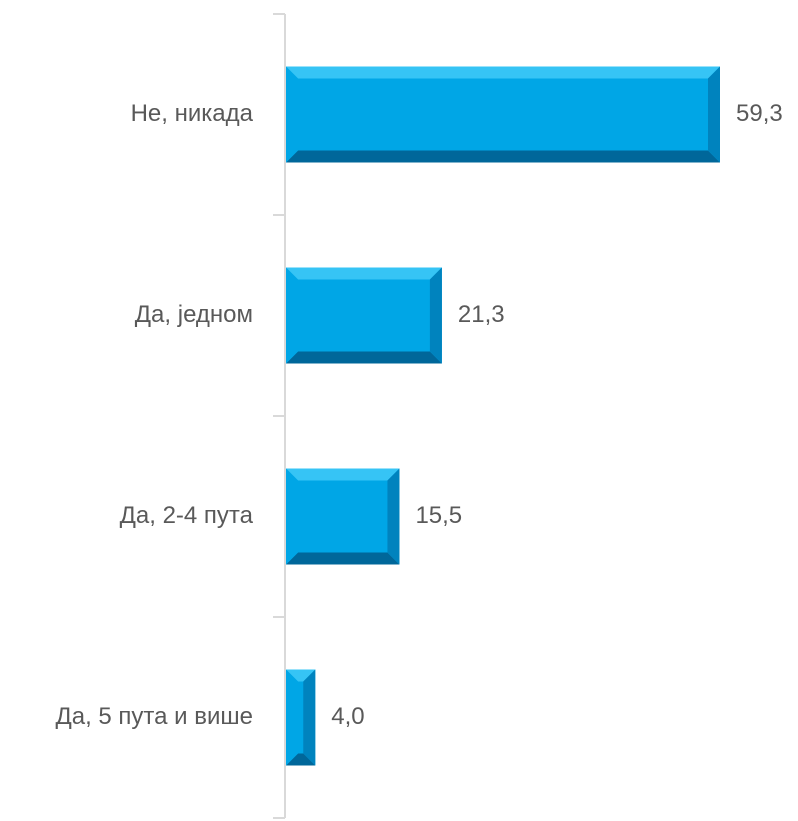 This screenshot has width=798, height=821. Describe the element at coordinates (438, 515) in the screenshot. I see `value-label: 15,5` at that location.